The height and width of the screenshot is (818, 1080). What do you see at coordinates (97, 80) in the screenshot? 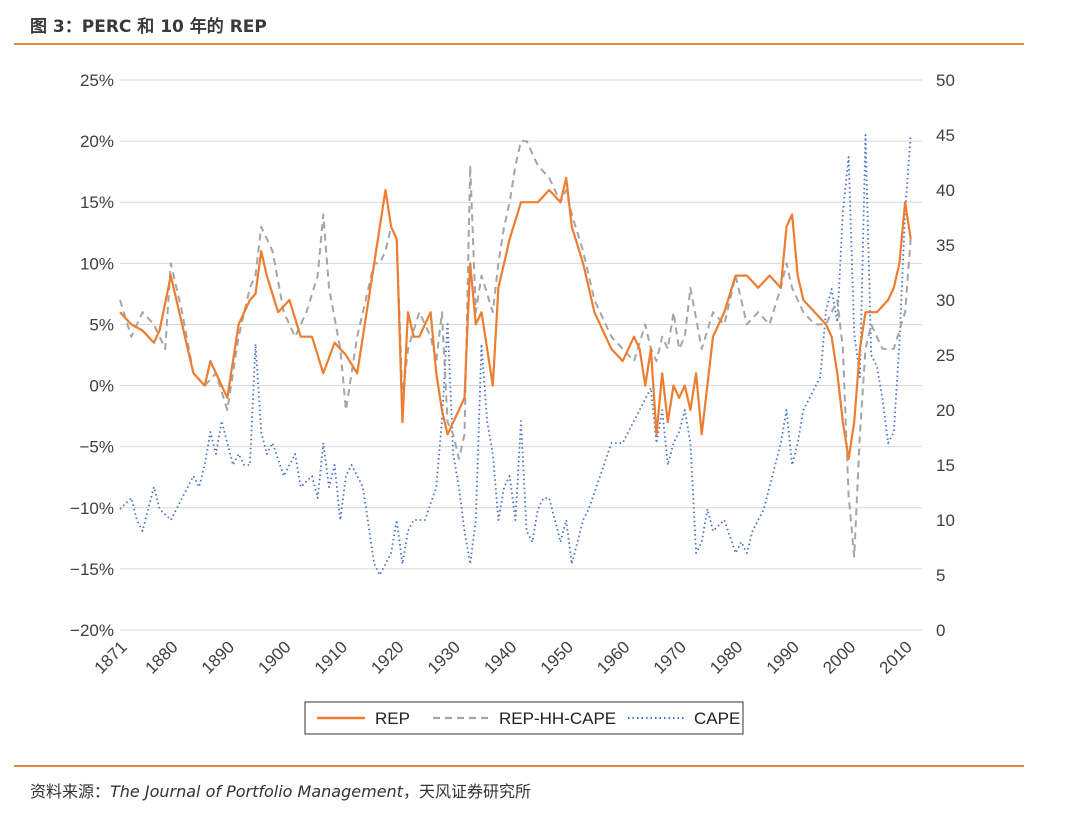
I see `left-tick-label: 25%` at bounding box center [97, 80].